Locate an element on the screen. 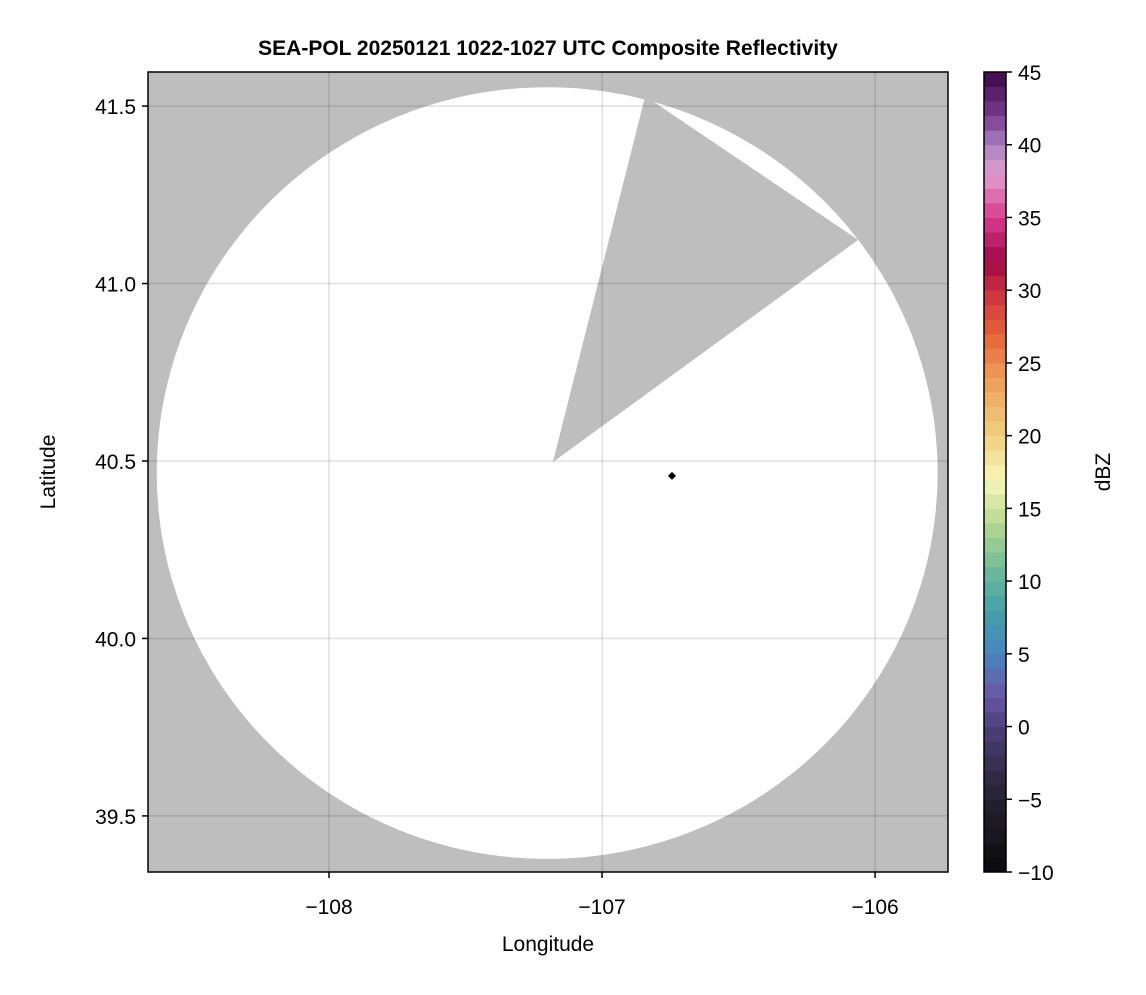  colorbar: −10 −5 0 5 10 15 20 25 30 35 40 45 is located at coordinates (1018, 473).